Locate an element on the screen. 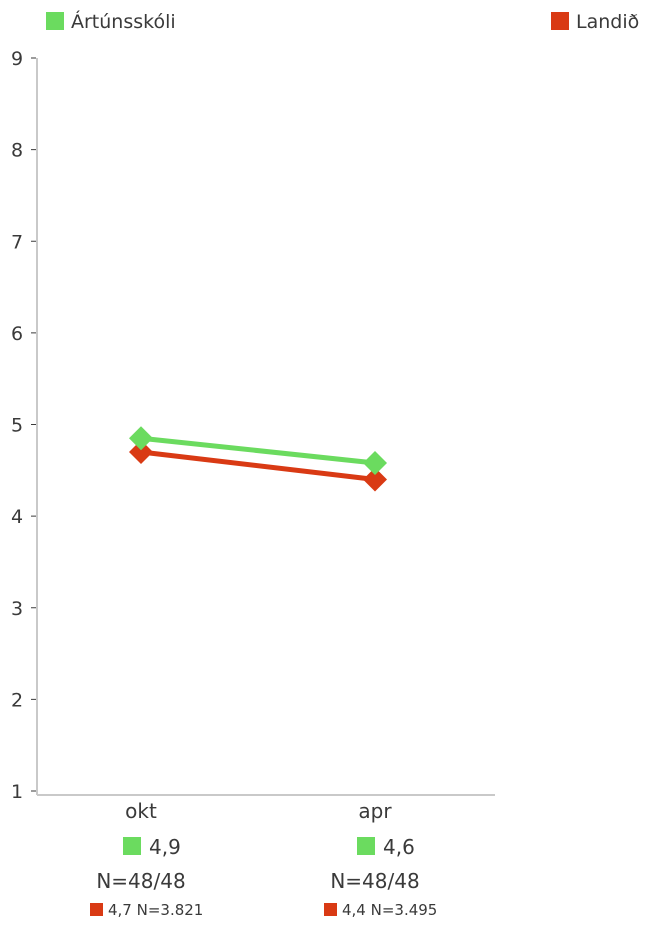 This screenshot has width=655, height=925. y-tick-label-2: 3 is located at coordinates (17, 609).